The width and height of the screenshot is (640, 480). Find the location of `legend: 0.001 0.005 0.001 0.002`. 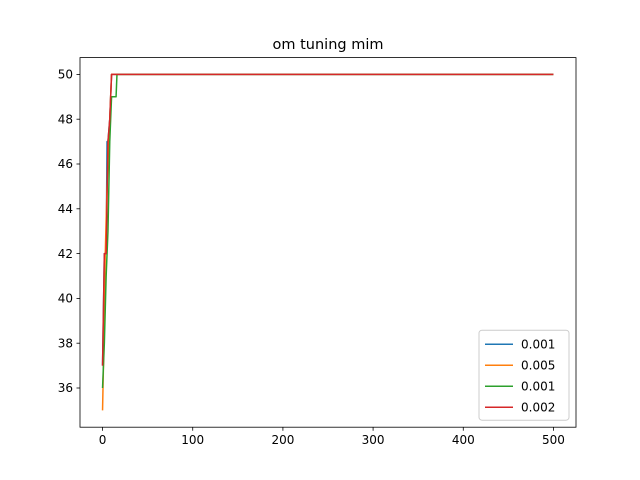

legend: 0.001 0.005 0.001 0.002 is located at coordinates (524, 375).